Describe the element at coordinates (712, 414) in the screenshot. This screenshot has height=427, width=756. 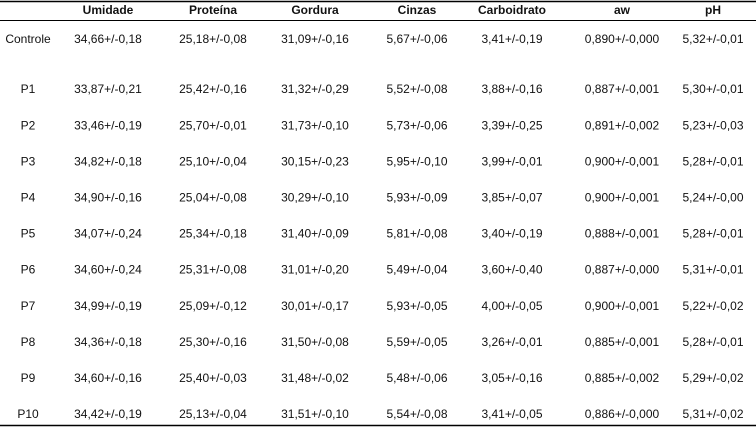
I see `cell: 5,31+/-0,02` at that location.